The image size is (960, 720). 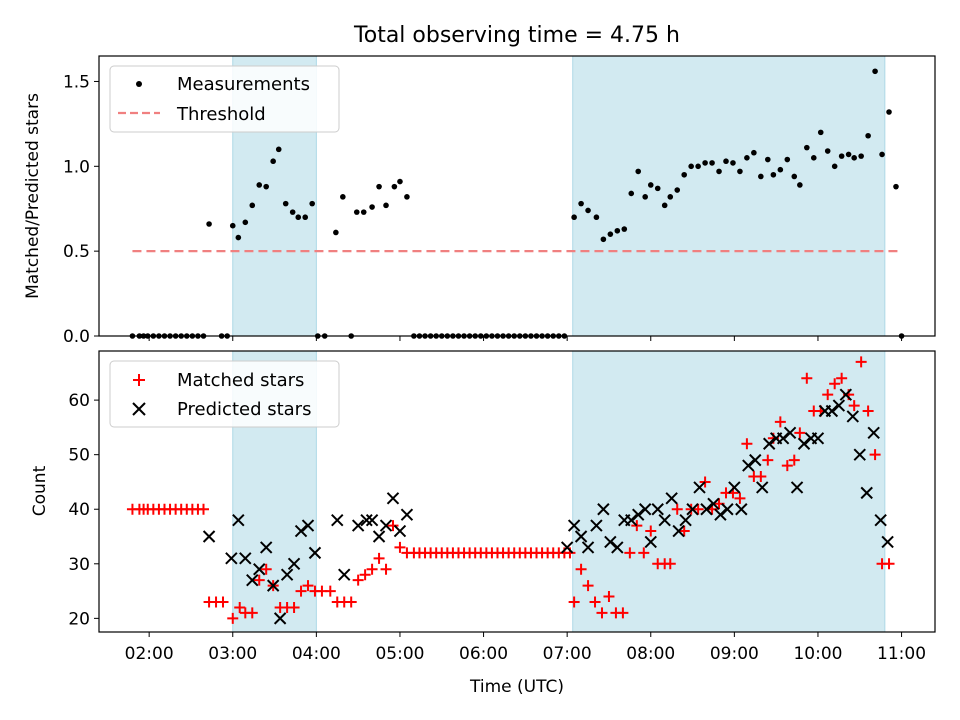 I want to click on matched-stars-legend-marker, so click(x=139, y=380).